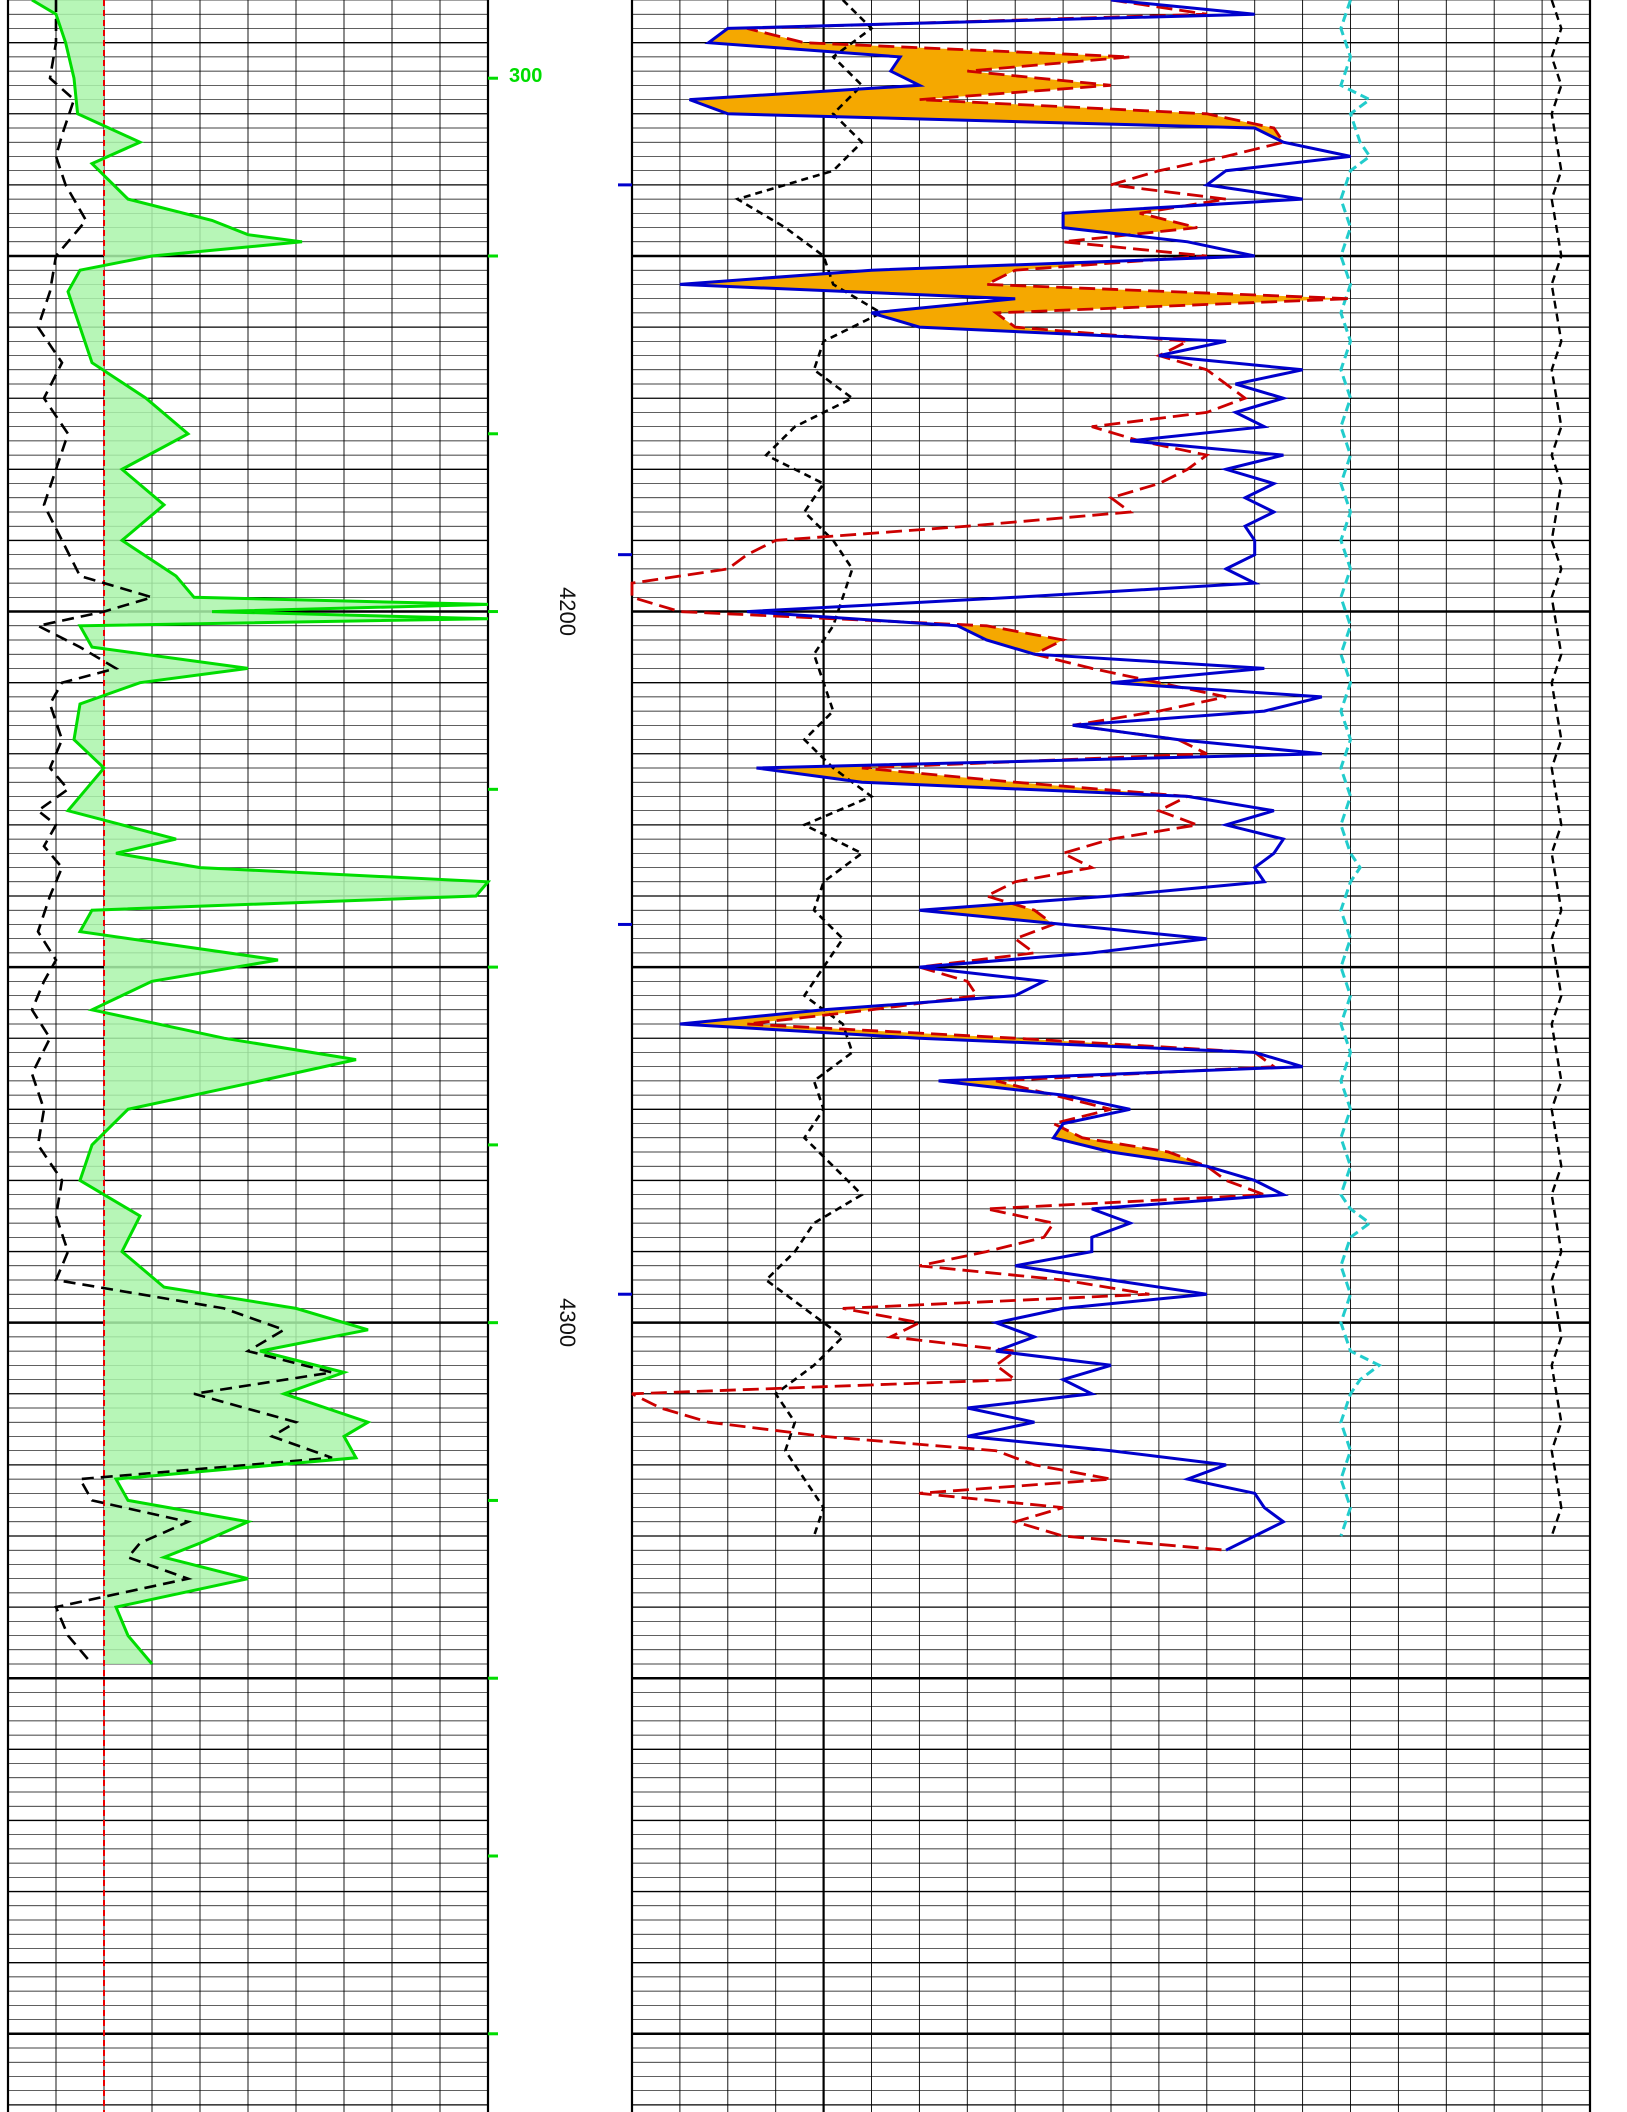 This screenshot has width=1627, height=2112. Describe the element at coordinates (809, 768) in the screenshot. I see `track2-dashed-black-curve` at that location.